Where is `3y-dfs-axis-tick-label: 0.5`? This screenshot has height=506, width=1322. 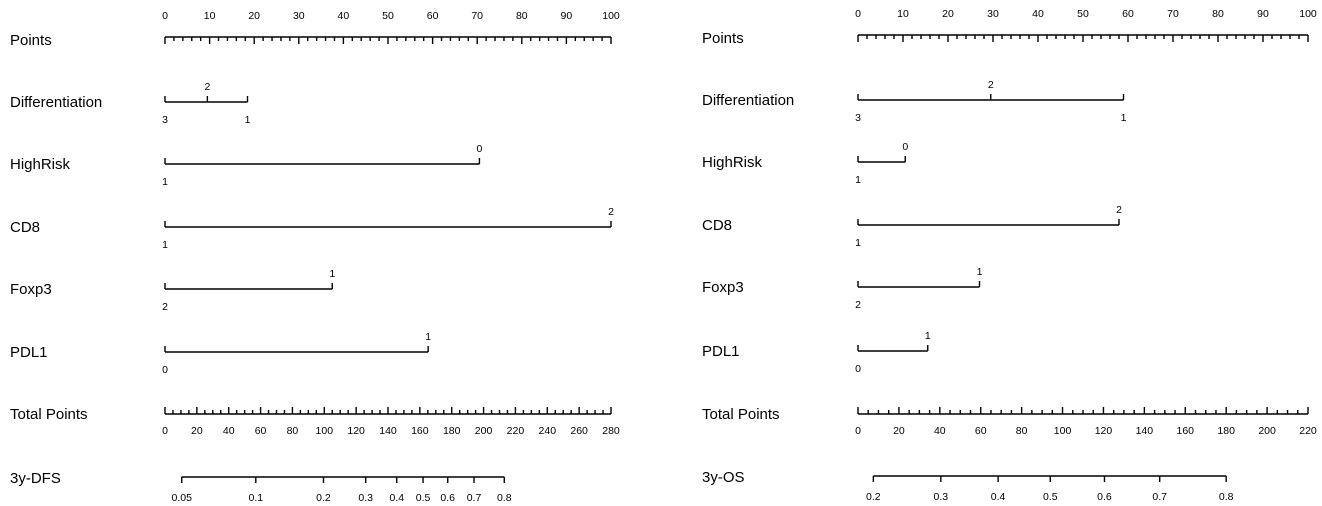
3y-dfs-axis-tick-label: 0.5 is located at coordinates (423, 498).